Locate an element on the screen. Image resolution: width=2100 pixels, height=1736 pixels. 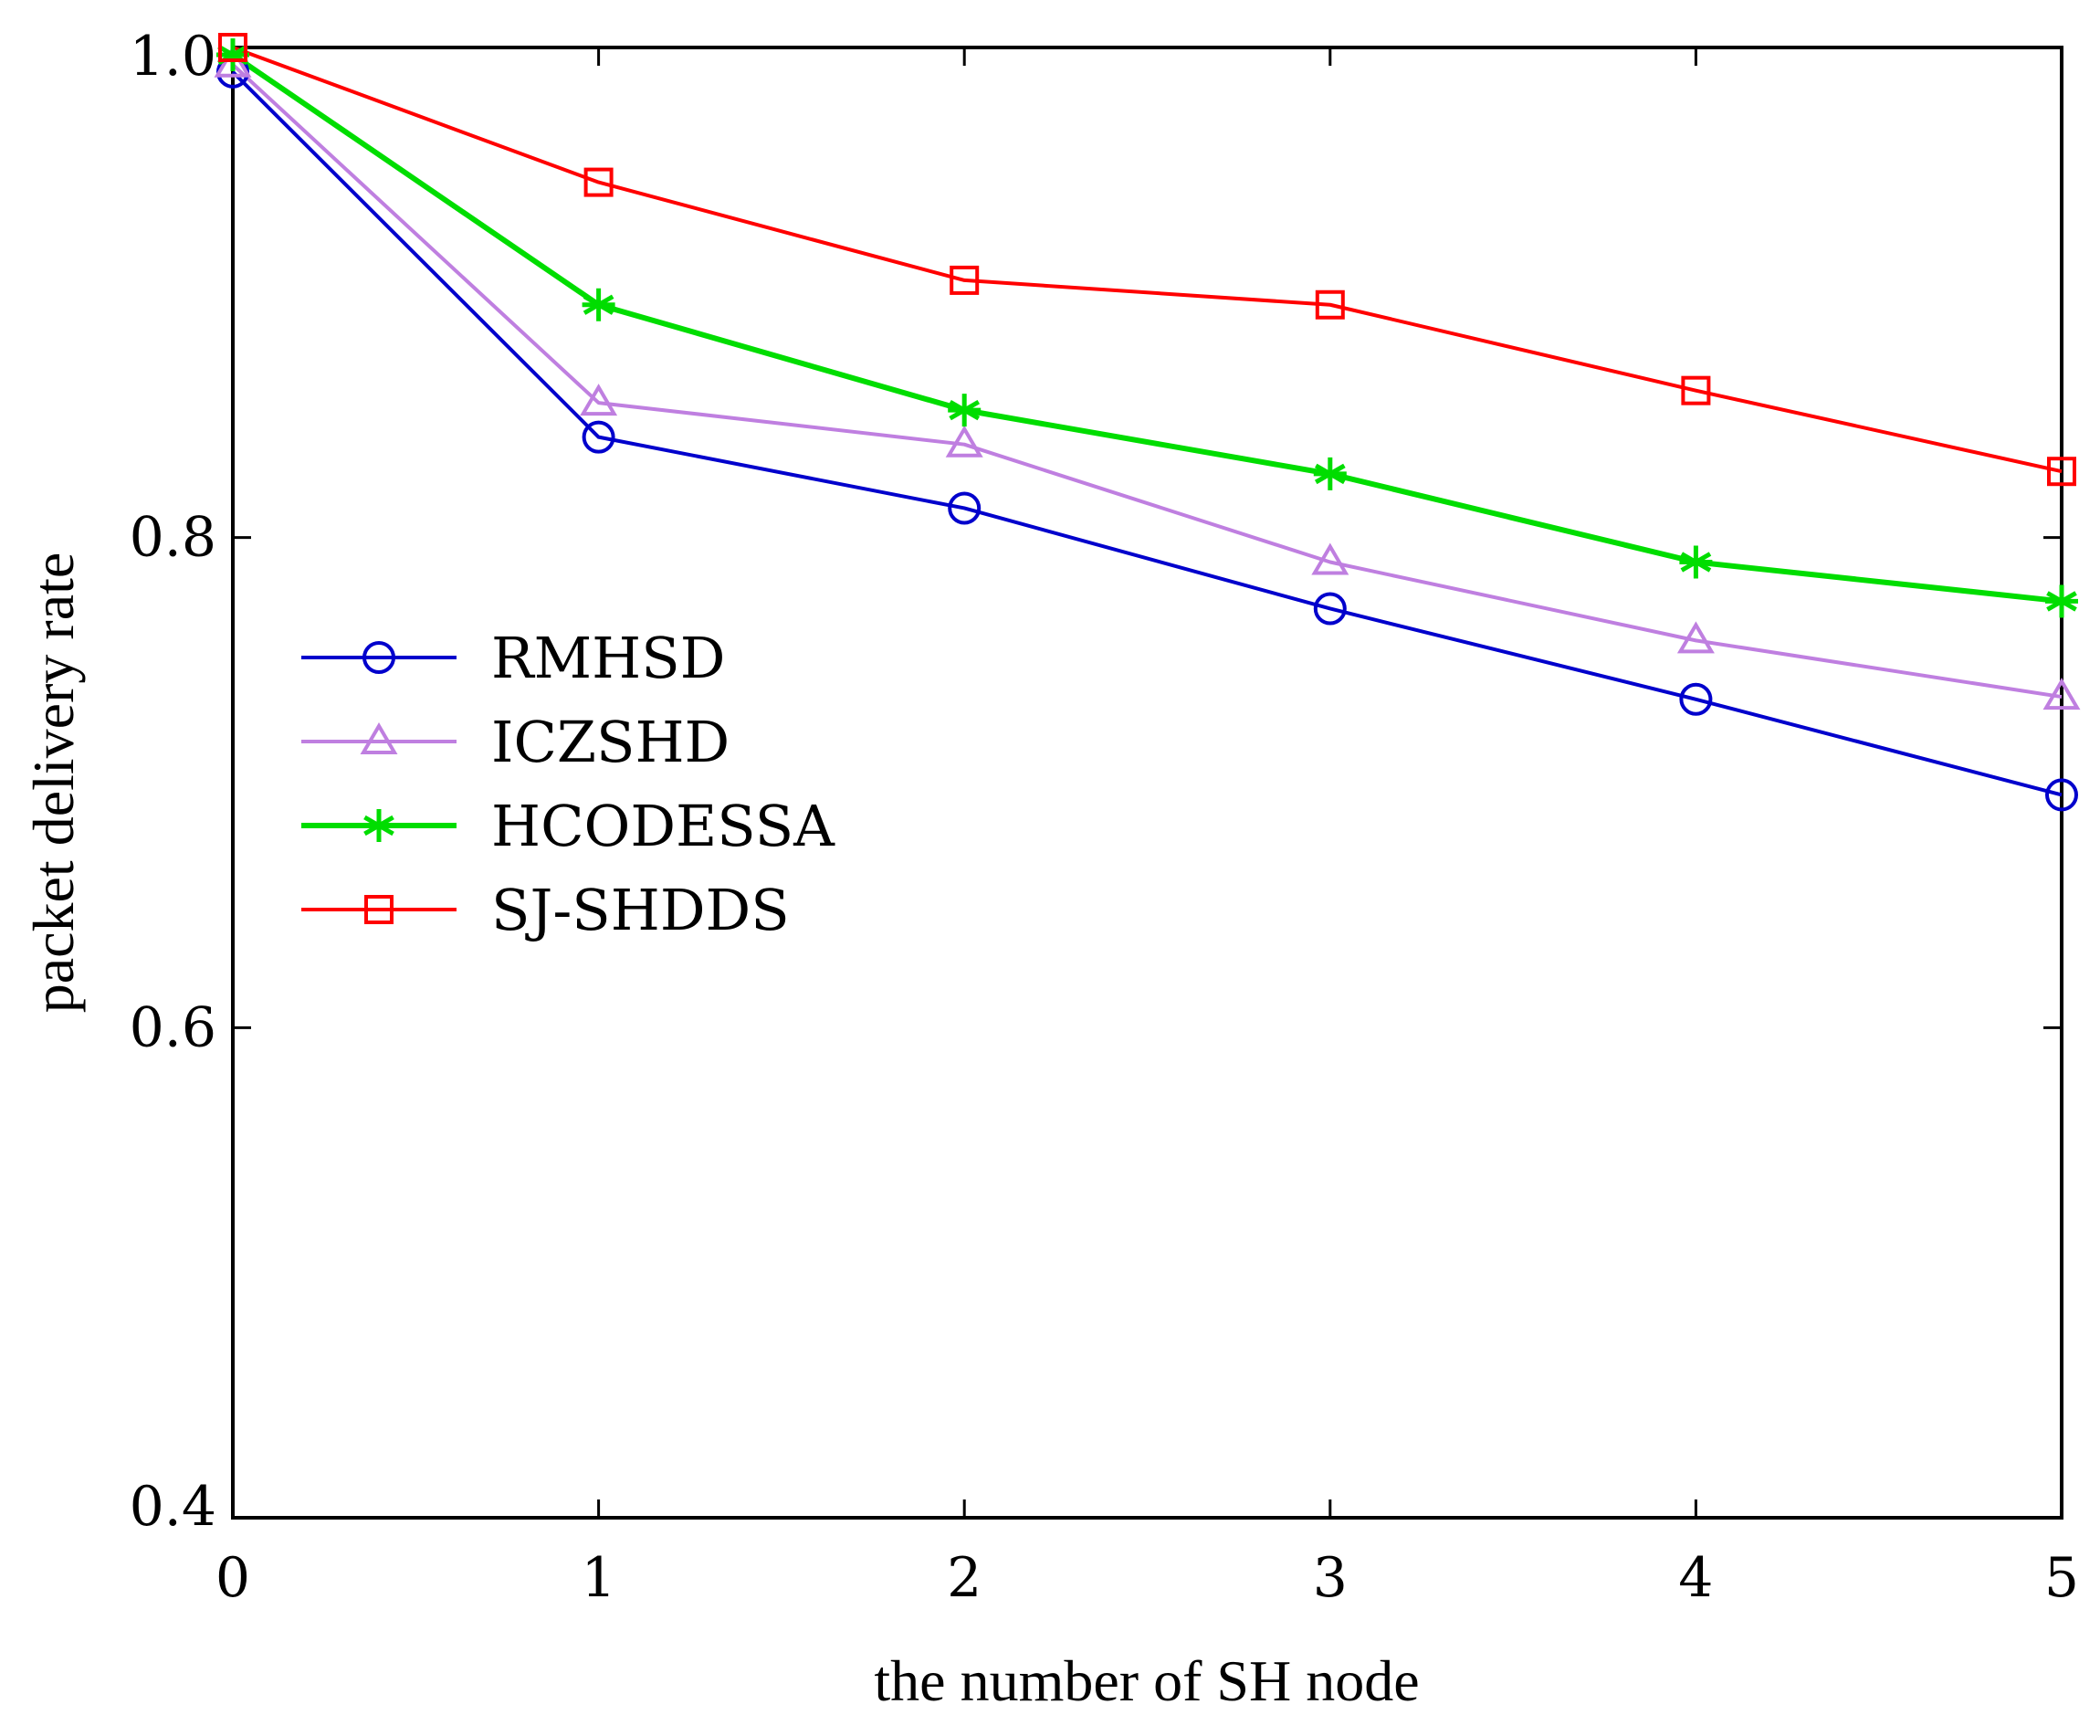
y-tick-label: 0.8 is located at coordinates (173, 538).